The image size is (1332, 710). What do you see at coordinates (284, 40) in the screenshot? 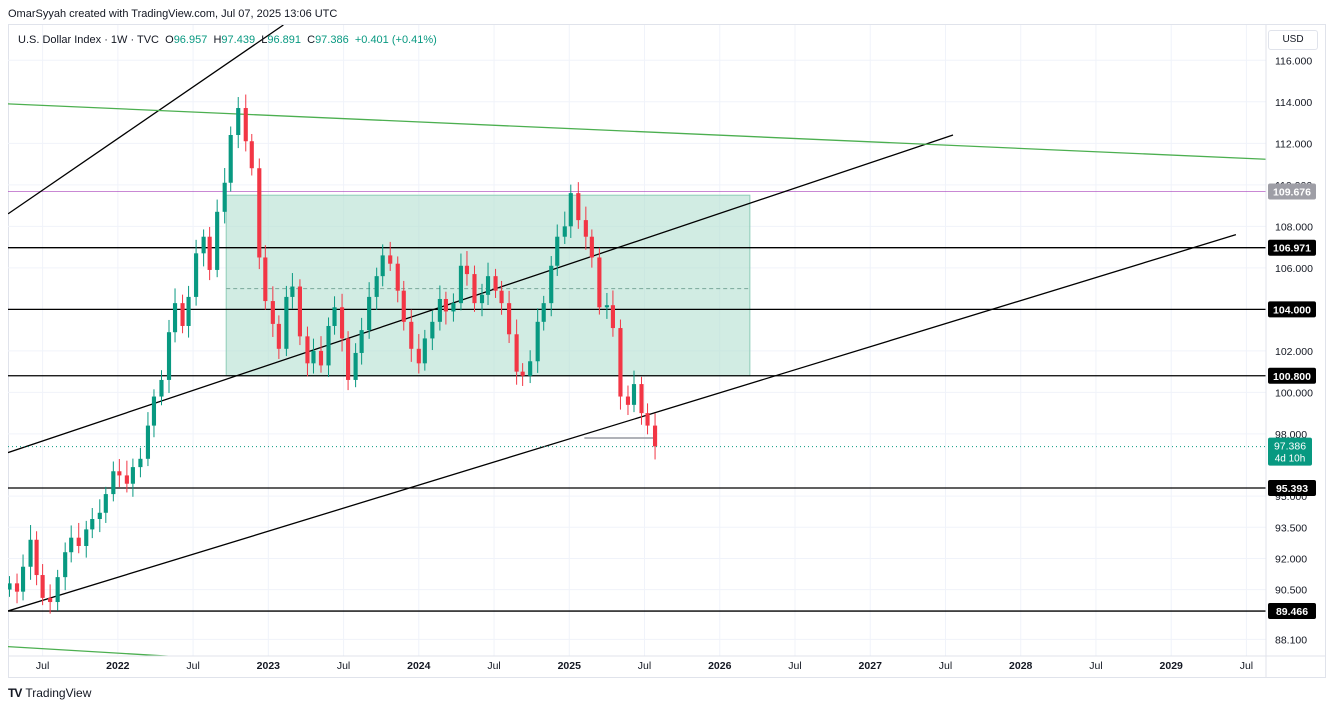
I see `low-value: 96.891` at bounding box center [284, 40].